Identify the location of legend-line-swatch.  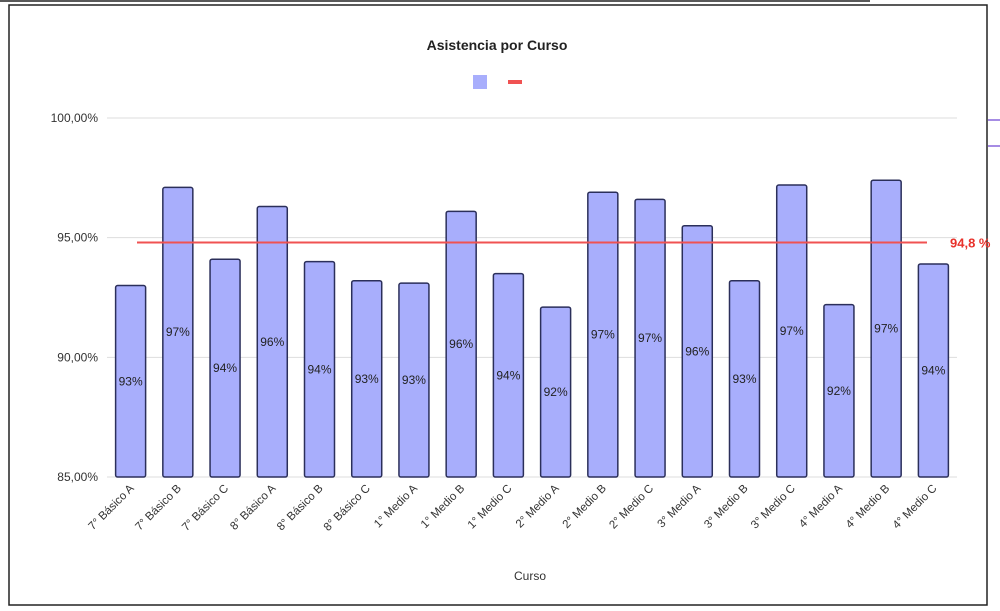
(515, 82).